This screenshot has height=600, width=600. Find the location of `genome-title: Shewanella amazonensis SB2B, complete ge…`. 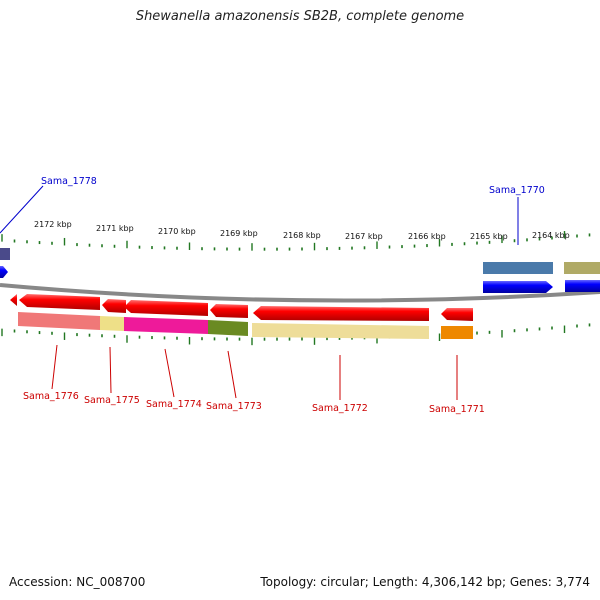

genome-title: Shewanella amazonensis SB2B, complete ge… is located at coordinates (300, 16).